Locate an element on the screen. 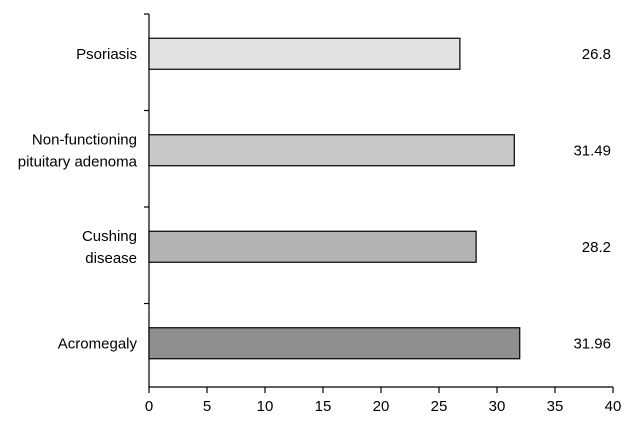  category-label: Cushing is located at coordinates (109, 236).